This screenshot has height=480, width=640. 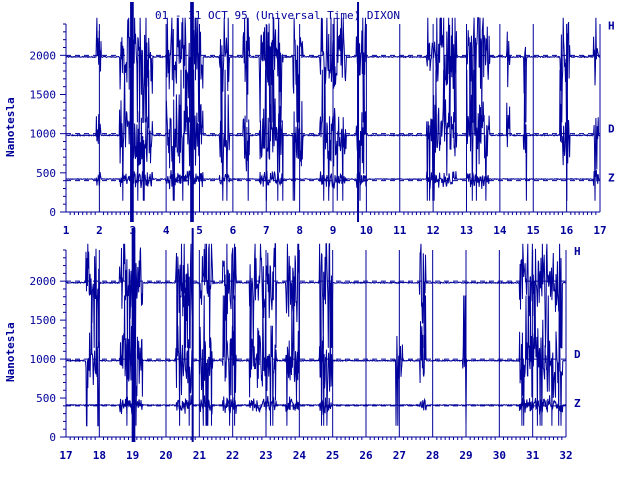 What do you see at coordinates (132, 455) in the screenshot?
I see `x-tick-label: 19` at bounding box center [132, 455].